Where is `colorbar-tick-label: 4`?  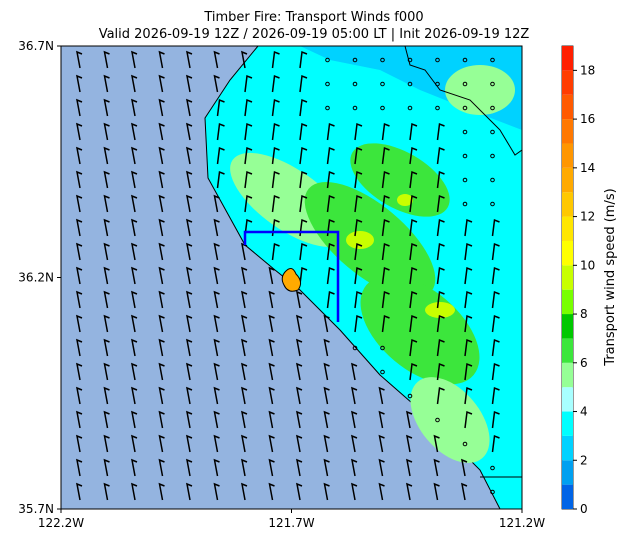
colorbar-tick-label: 4 is located at coordinates (584, 412).